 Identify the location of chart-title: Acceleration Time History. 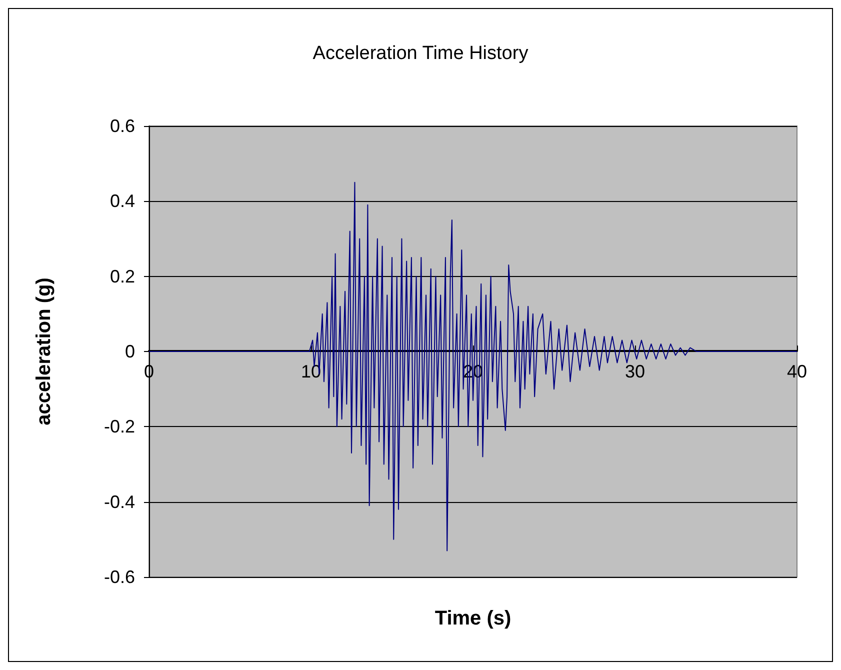
(420, 53).